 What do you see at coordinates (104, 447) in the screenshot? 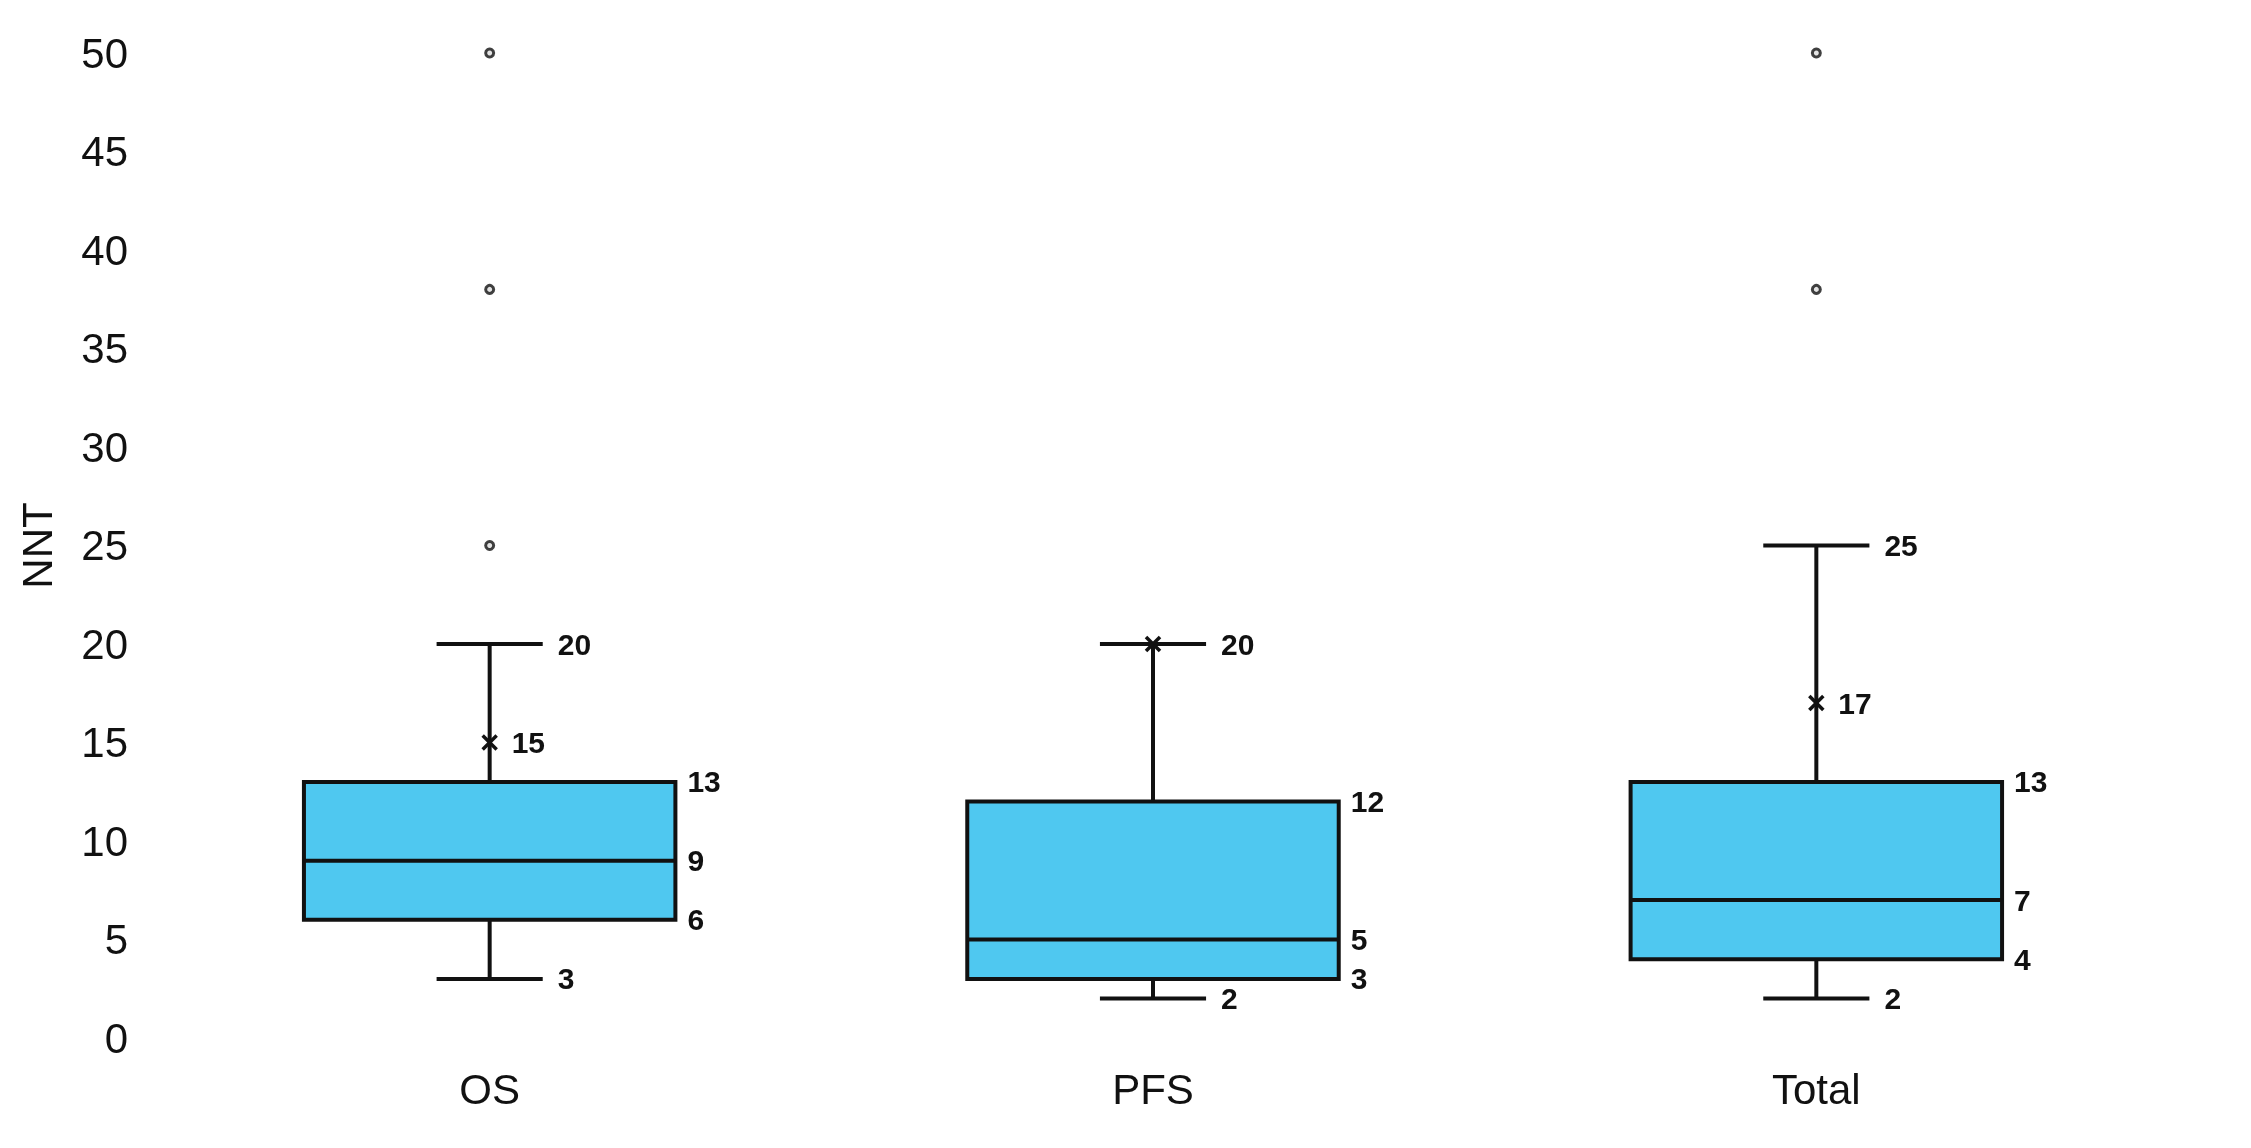
I see `y-tick-label: 30` at bounding box center [104, 447].